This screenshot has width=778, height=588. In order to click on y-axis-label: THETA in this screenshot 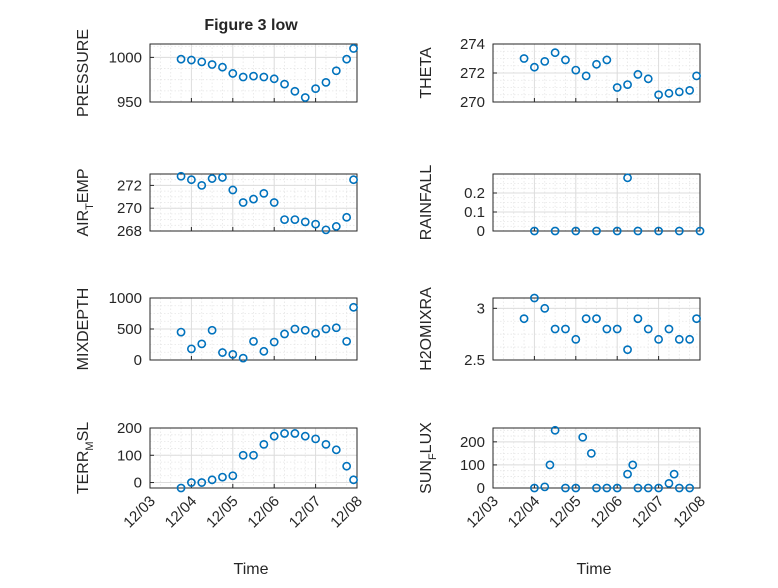, I will do `click(426, 73)`.